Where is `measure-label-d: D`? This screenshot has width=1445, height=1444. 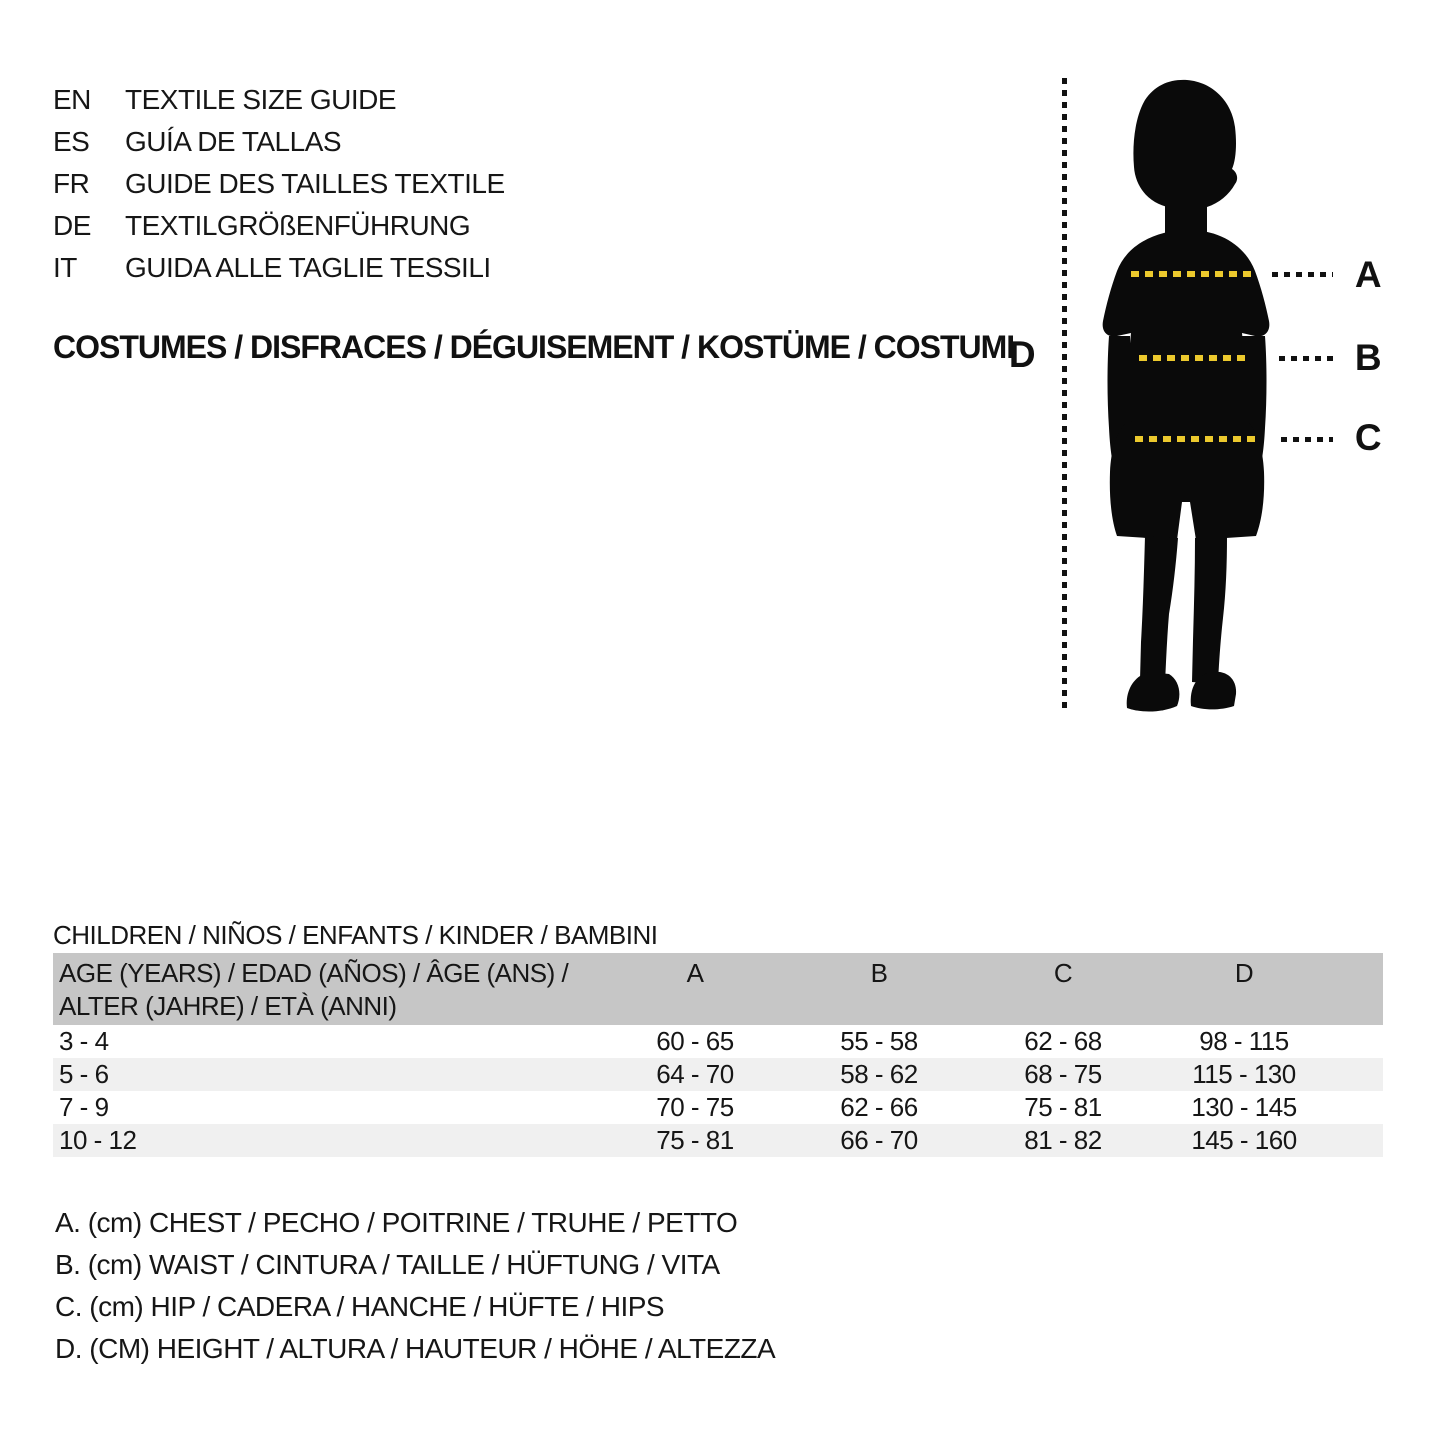 measure-label-d: D is located at coordinates (1022, 354).